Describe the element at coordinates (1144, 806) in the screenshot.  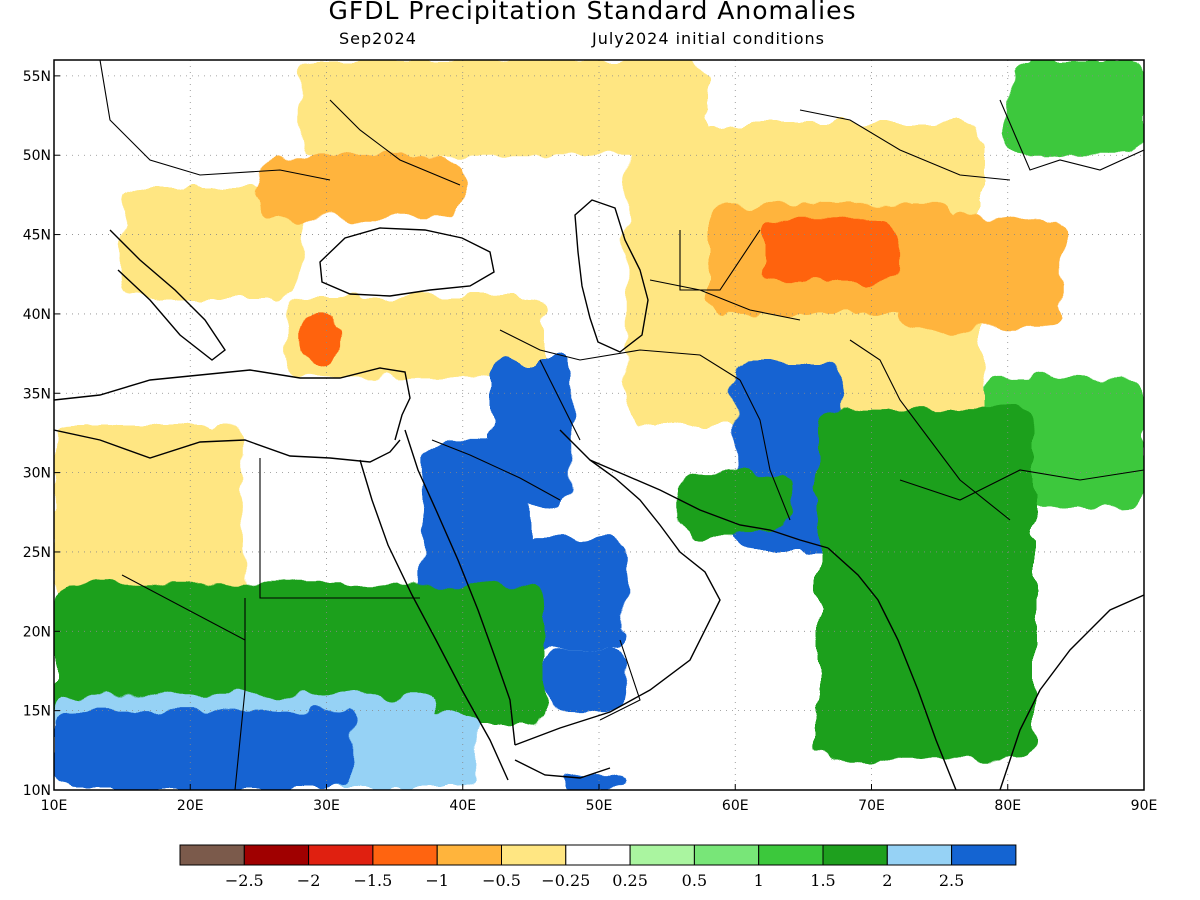
I see `x-tick-label: 90E` at that location.